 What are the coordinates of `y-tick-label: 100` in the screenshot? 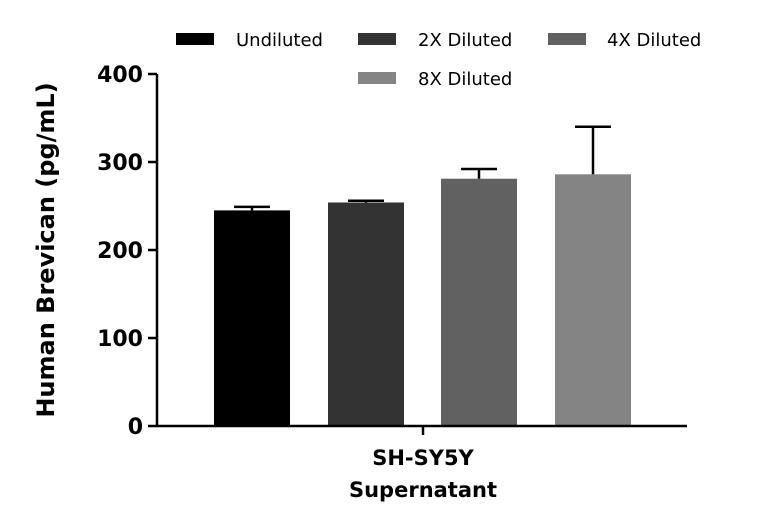 It's located at (120, 339).